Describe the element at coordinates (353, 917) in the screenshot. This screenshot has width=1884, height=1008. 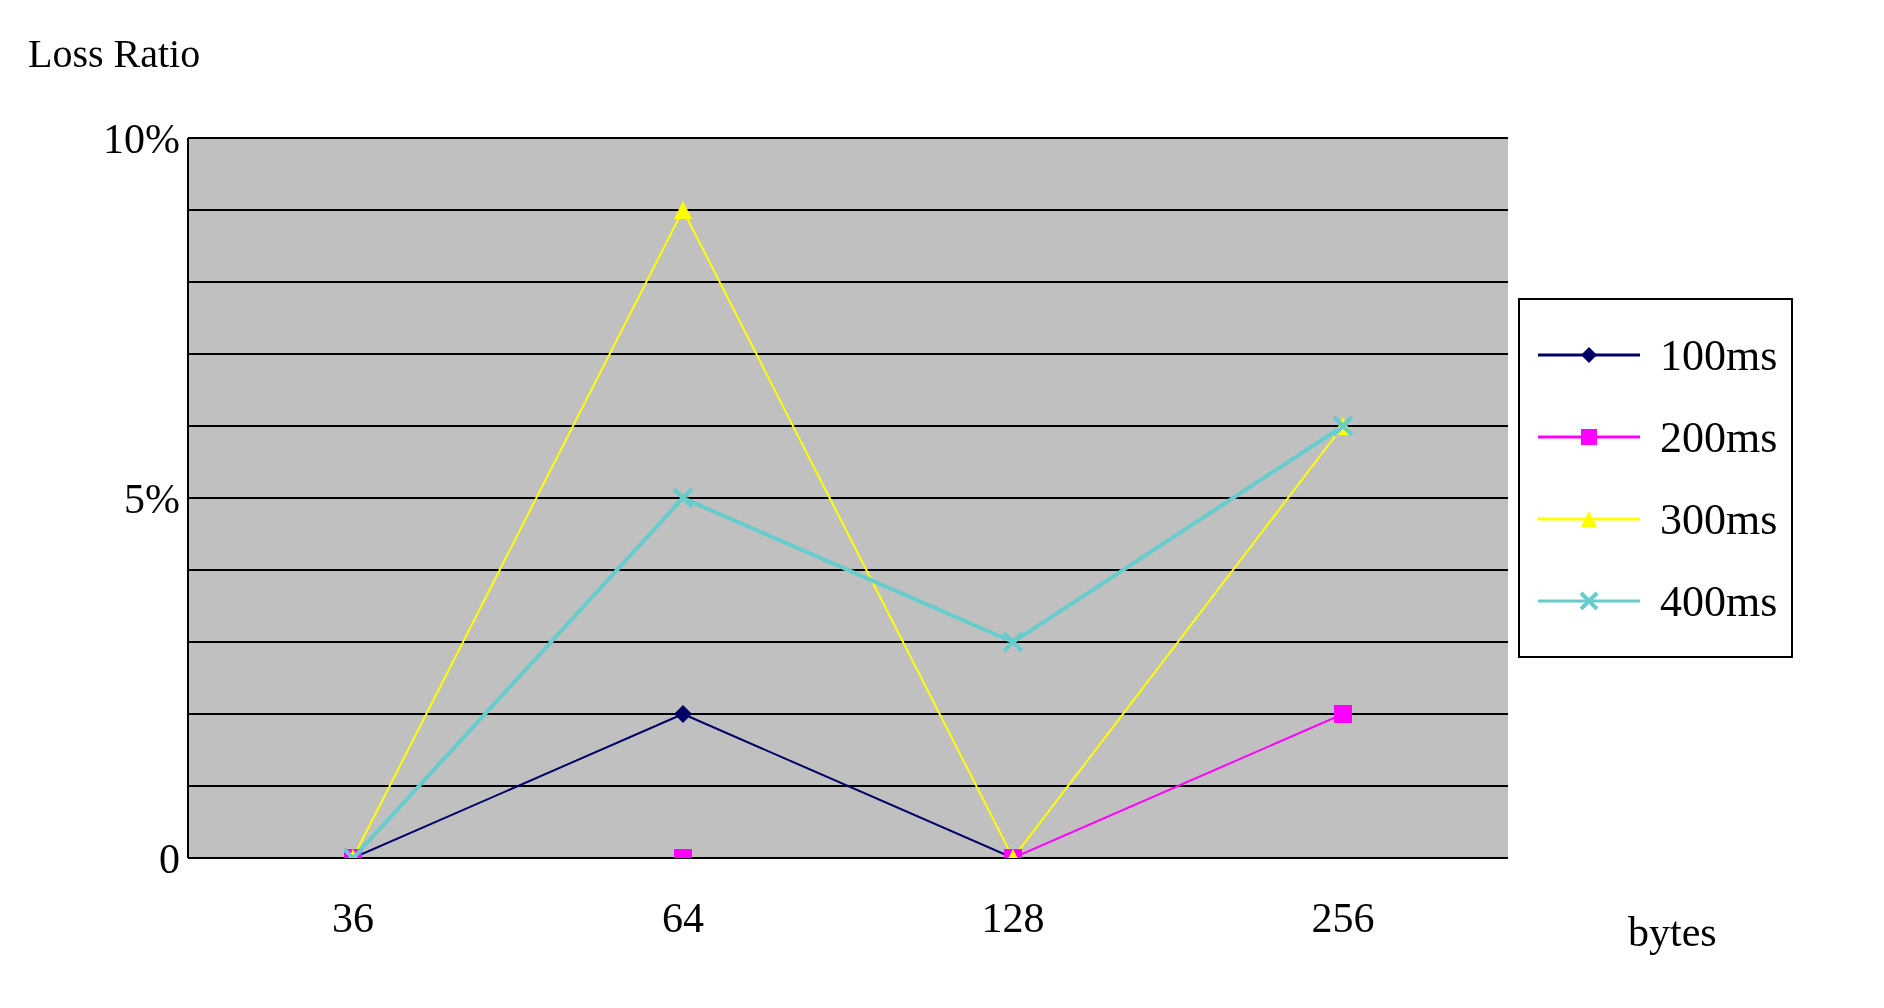
I see `x-tick-label: 36` at that location.